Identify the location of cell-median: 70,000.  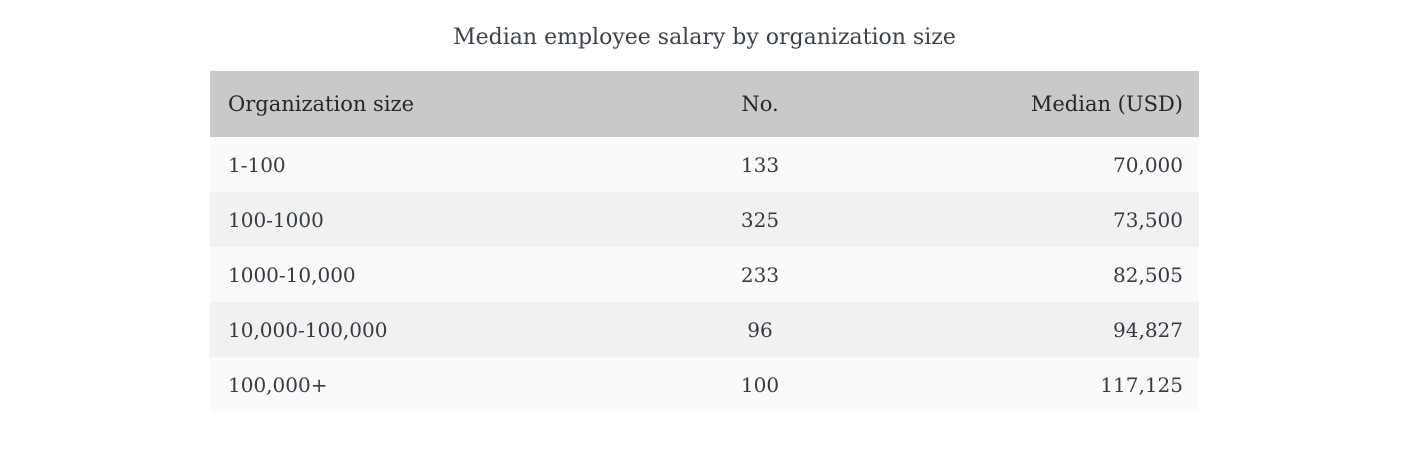
(1024, 164).